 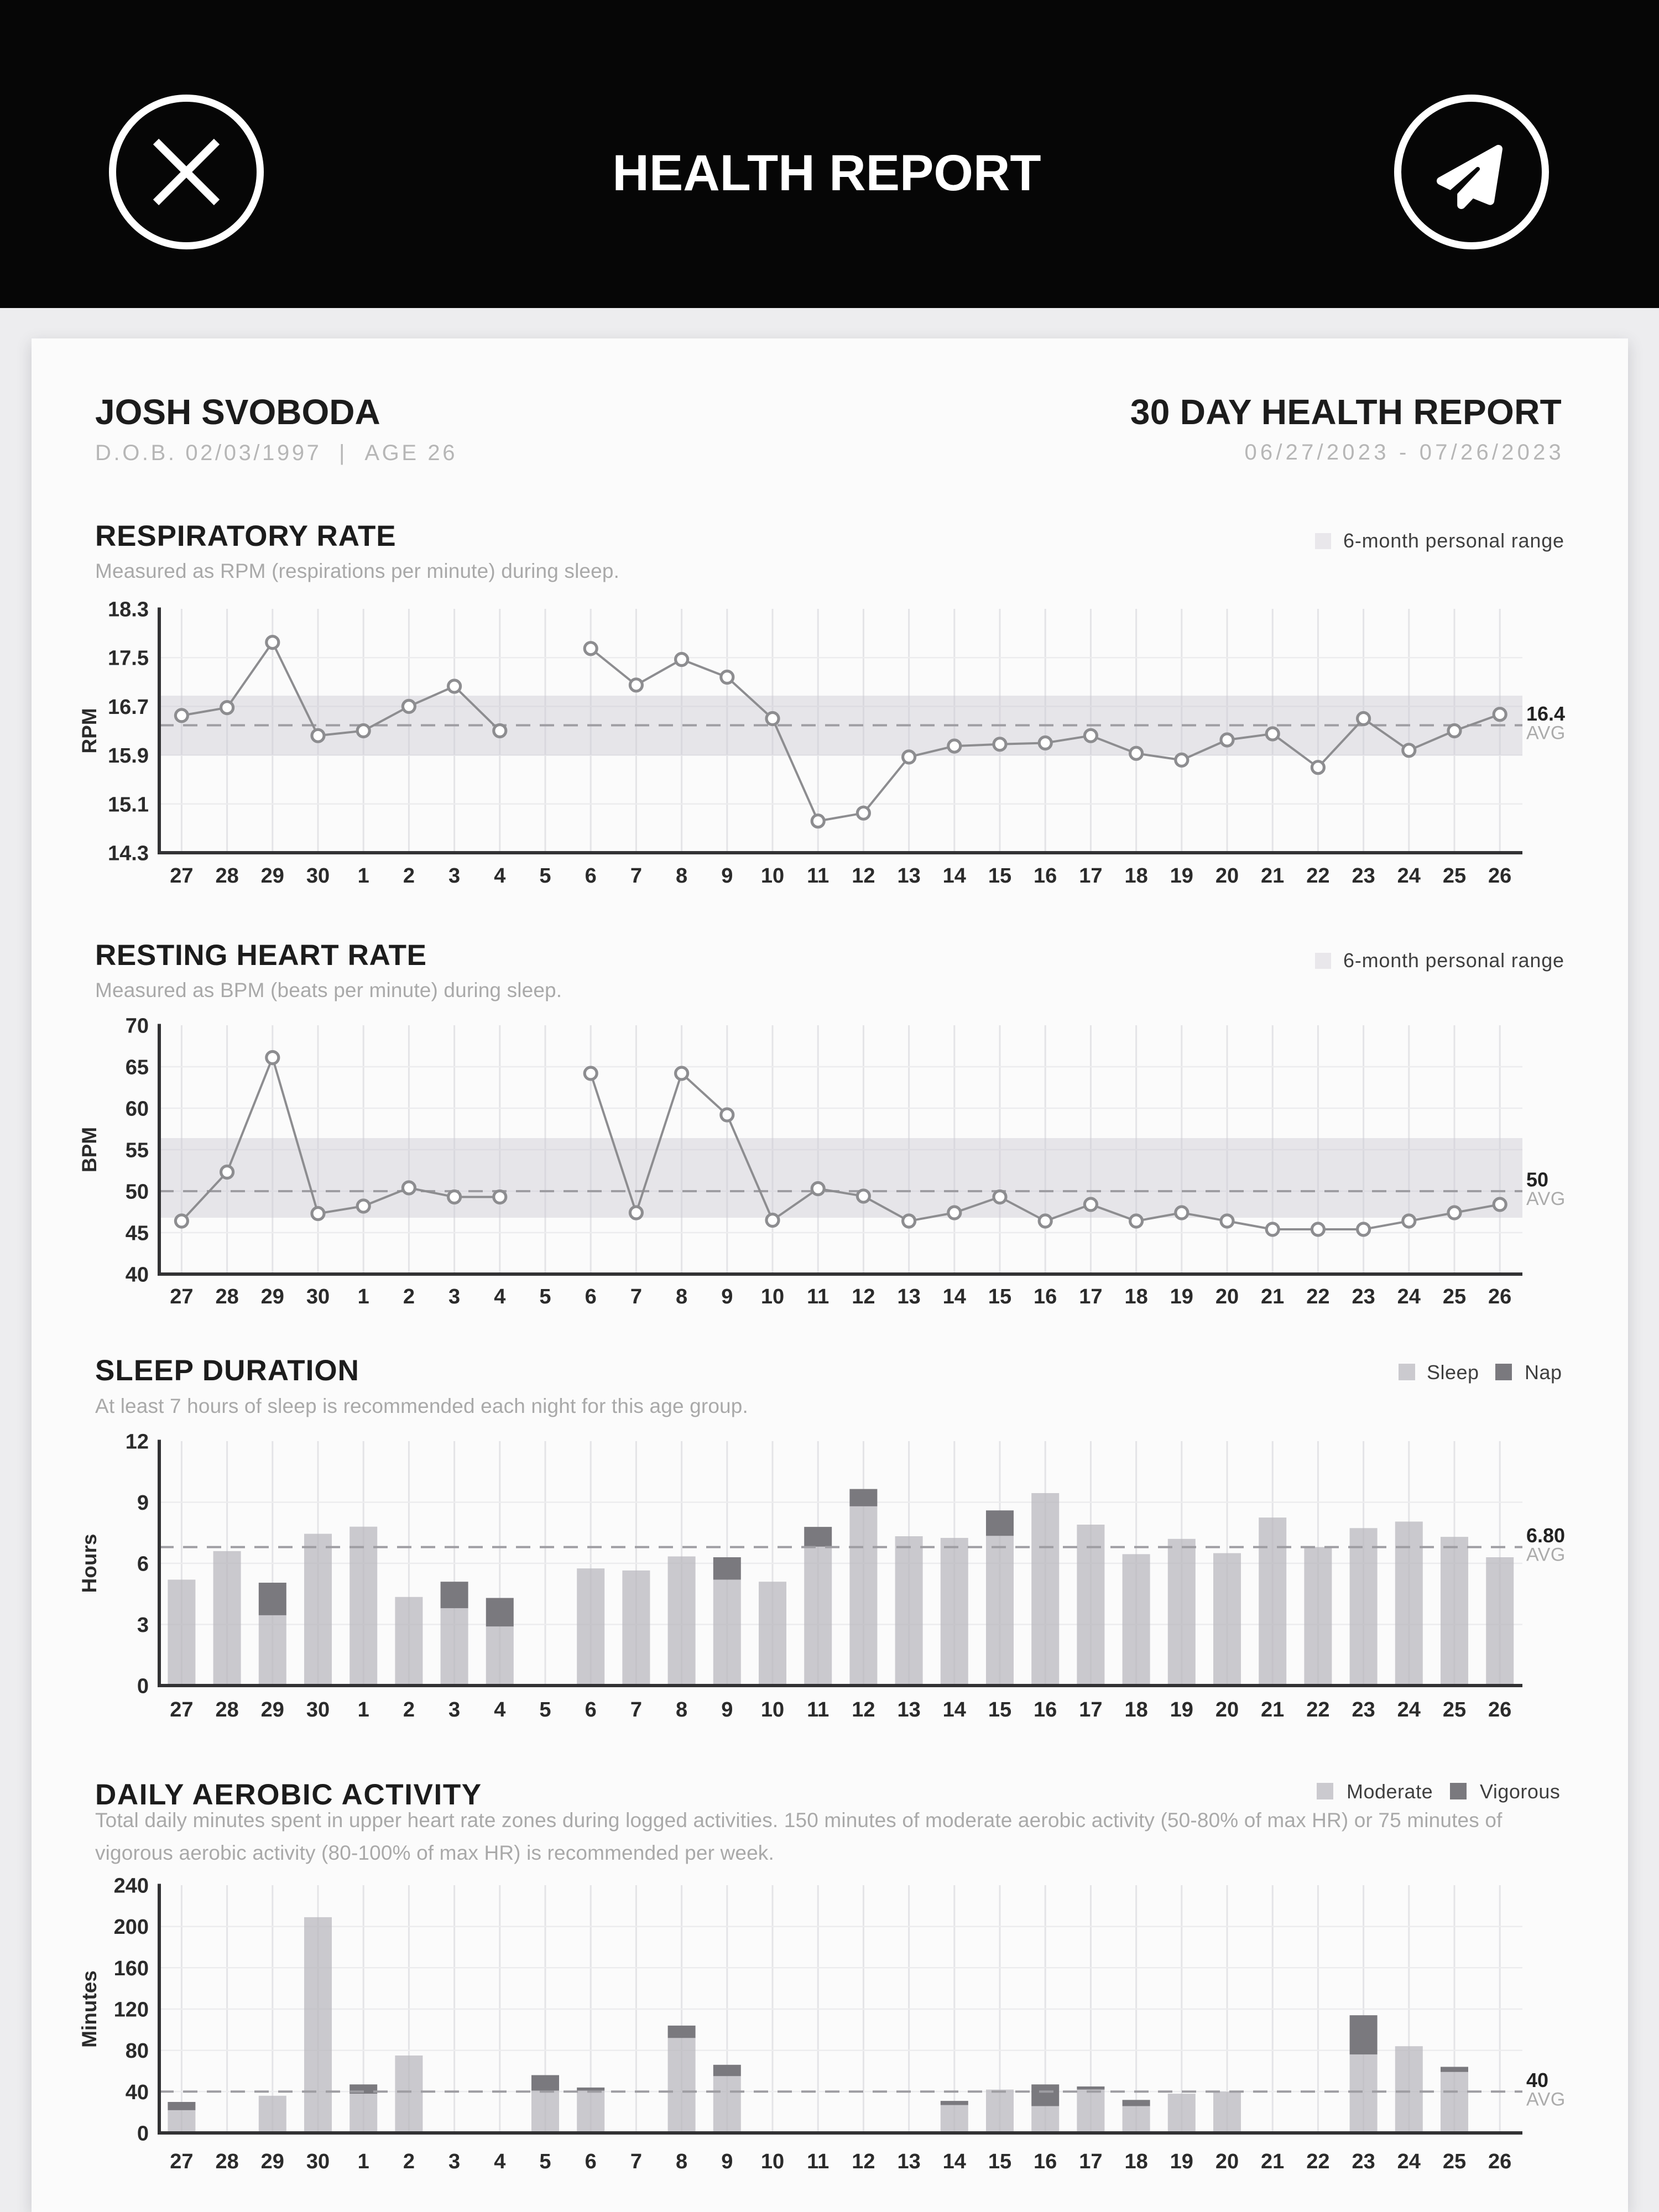 I want to click on svg-text: 23, so click(x=1364, y=876).